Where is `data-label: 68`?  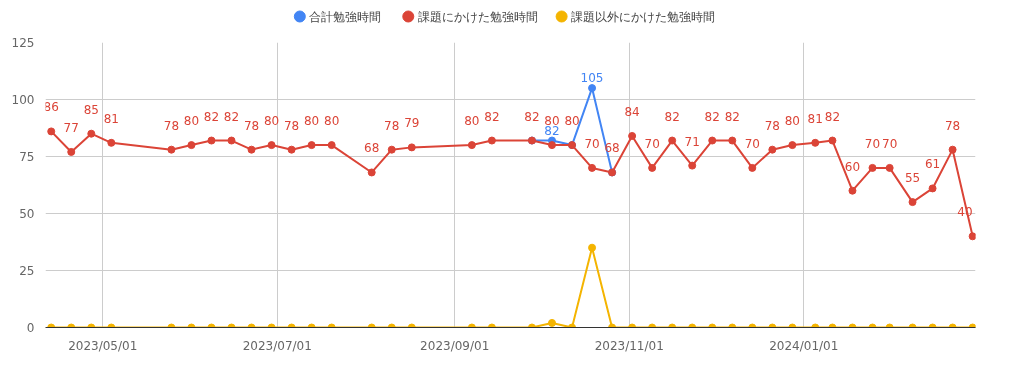 data-label: 68 is located at coordinates (372, 148).